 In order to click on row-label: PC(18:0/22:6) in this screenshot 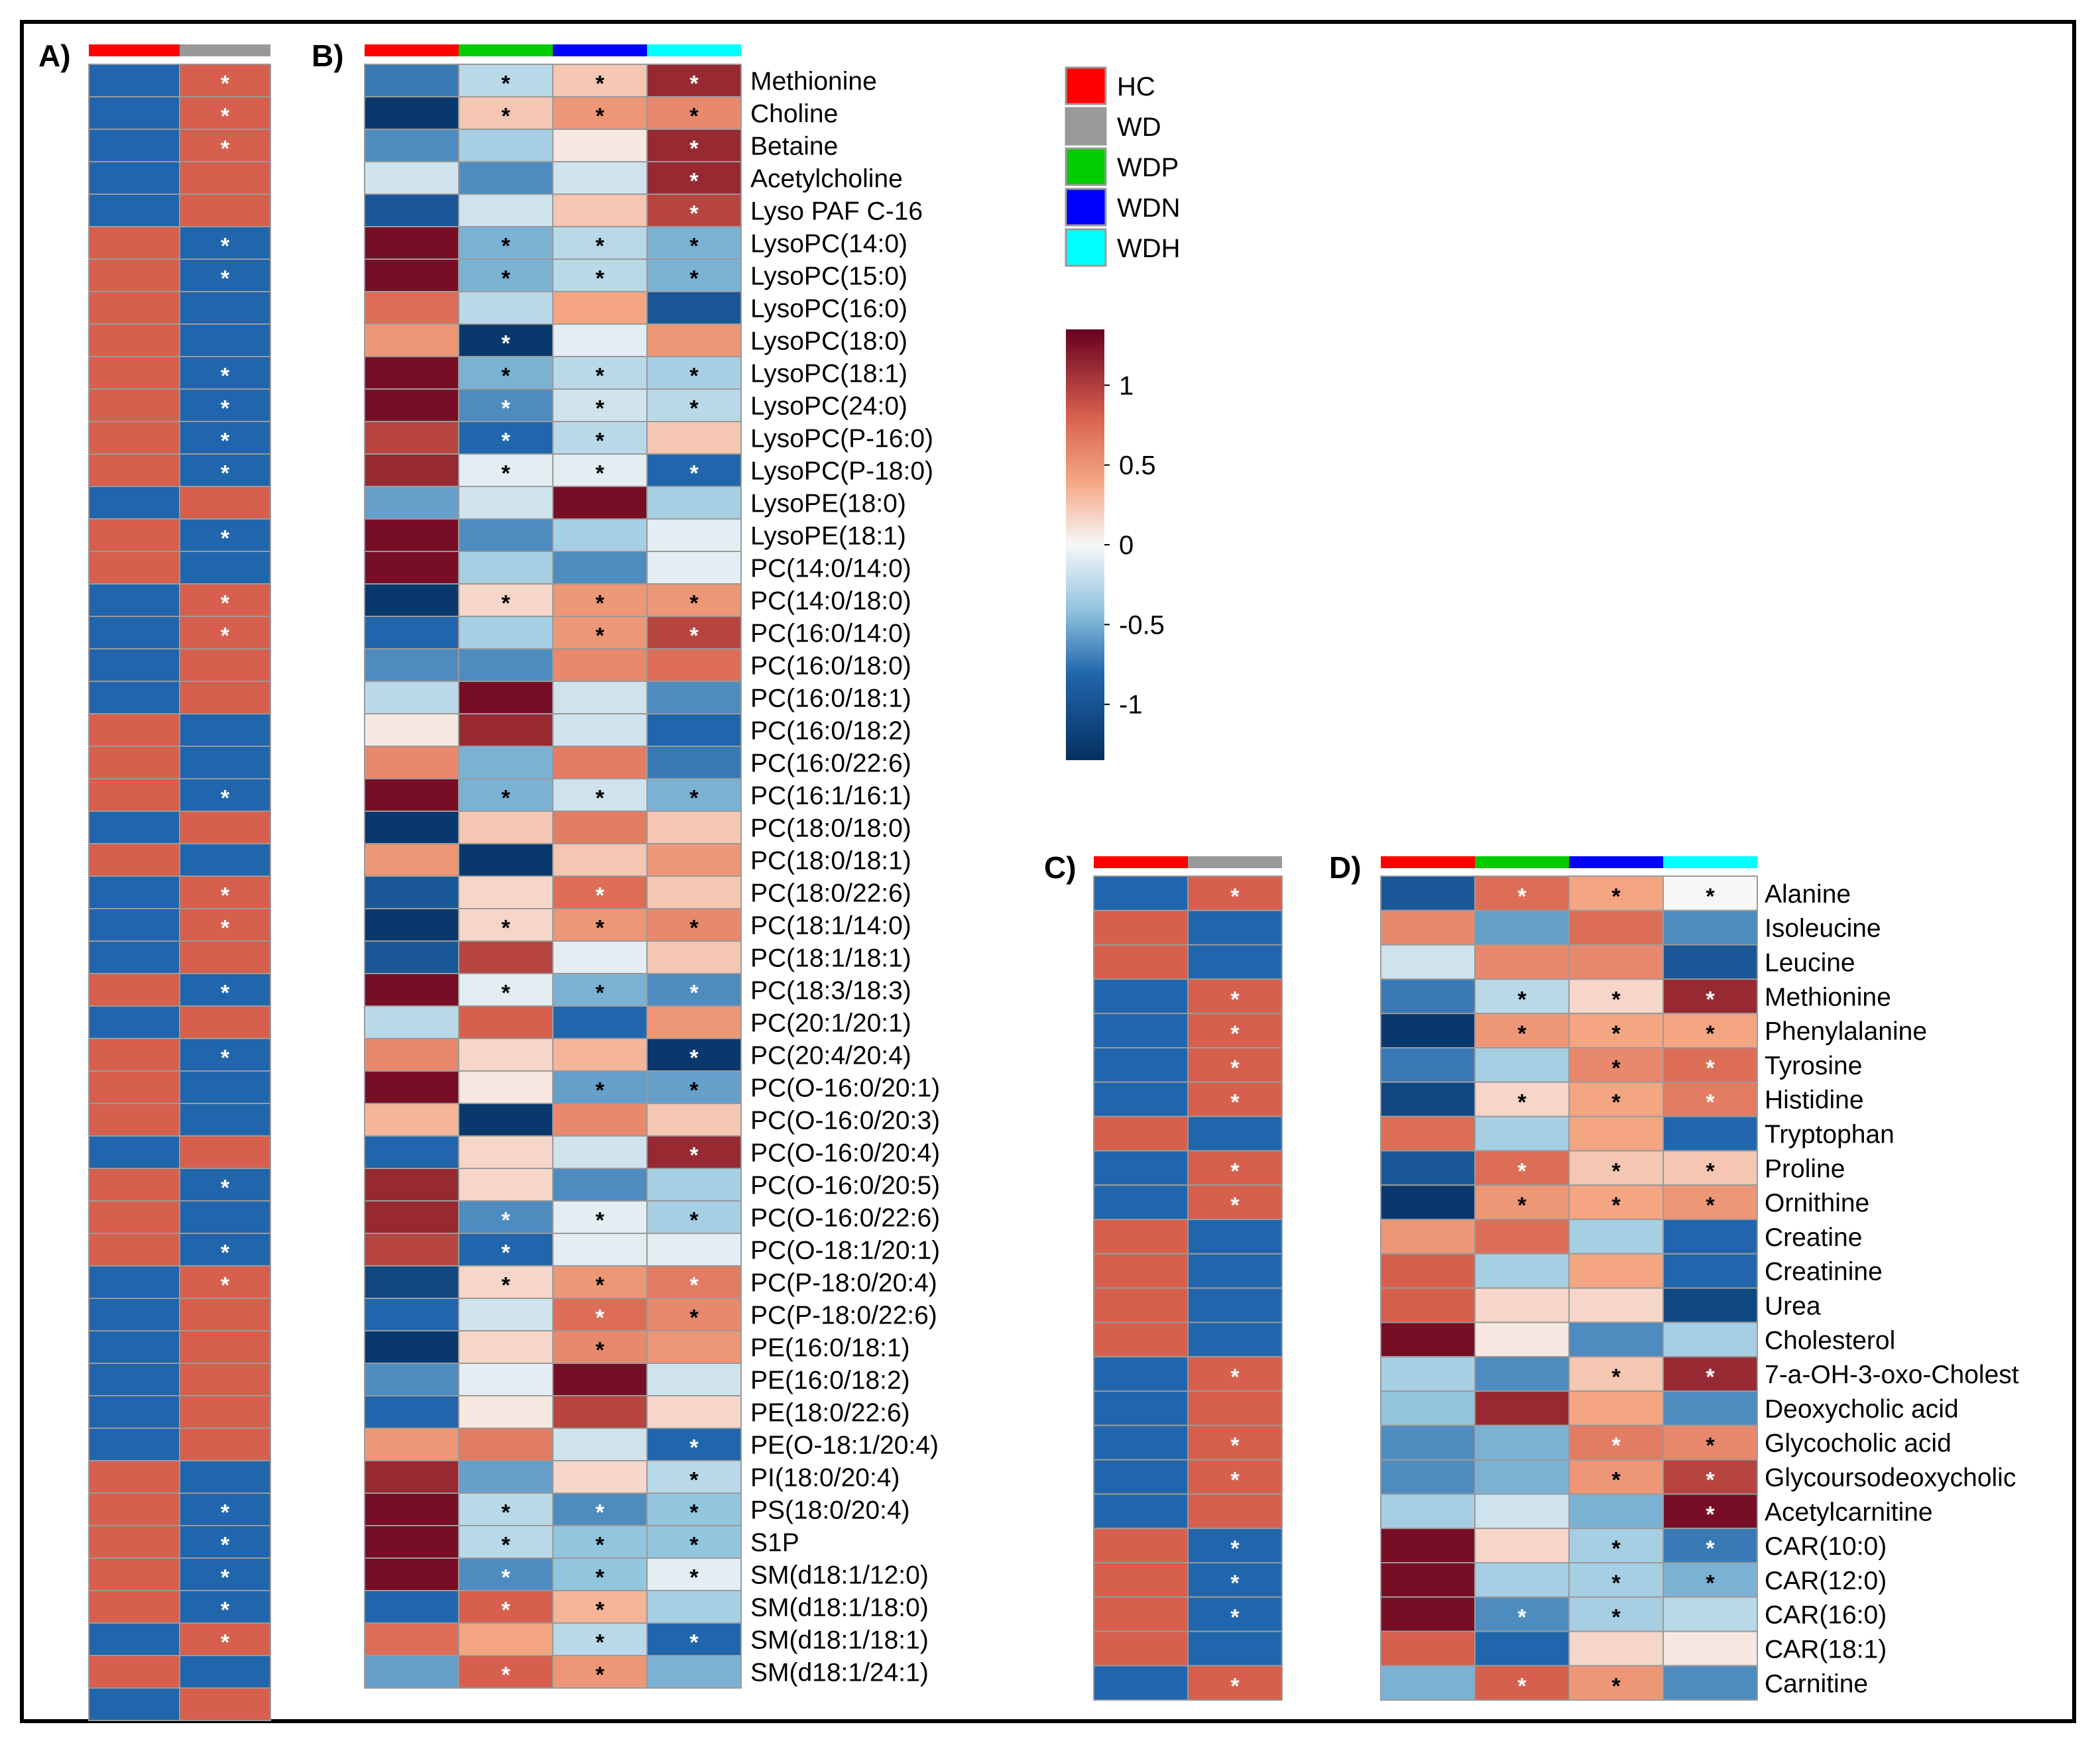, I will do `click(831, 893)`.